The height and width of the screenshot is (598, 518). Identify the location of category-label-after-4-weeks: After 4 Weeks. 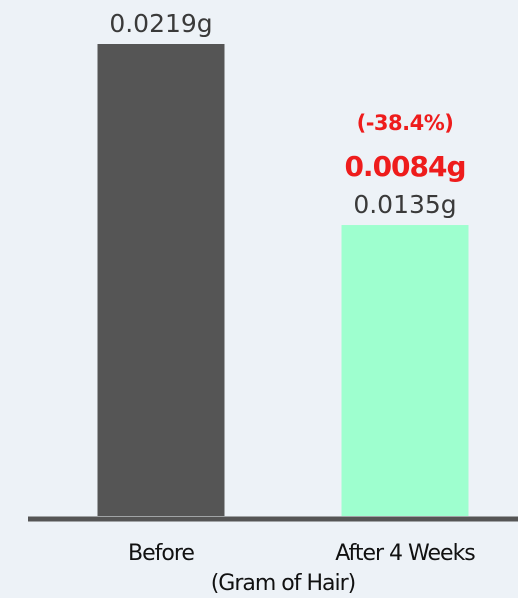
(405, 553).